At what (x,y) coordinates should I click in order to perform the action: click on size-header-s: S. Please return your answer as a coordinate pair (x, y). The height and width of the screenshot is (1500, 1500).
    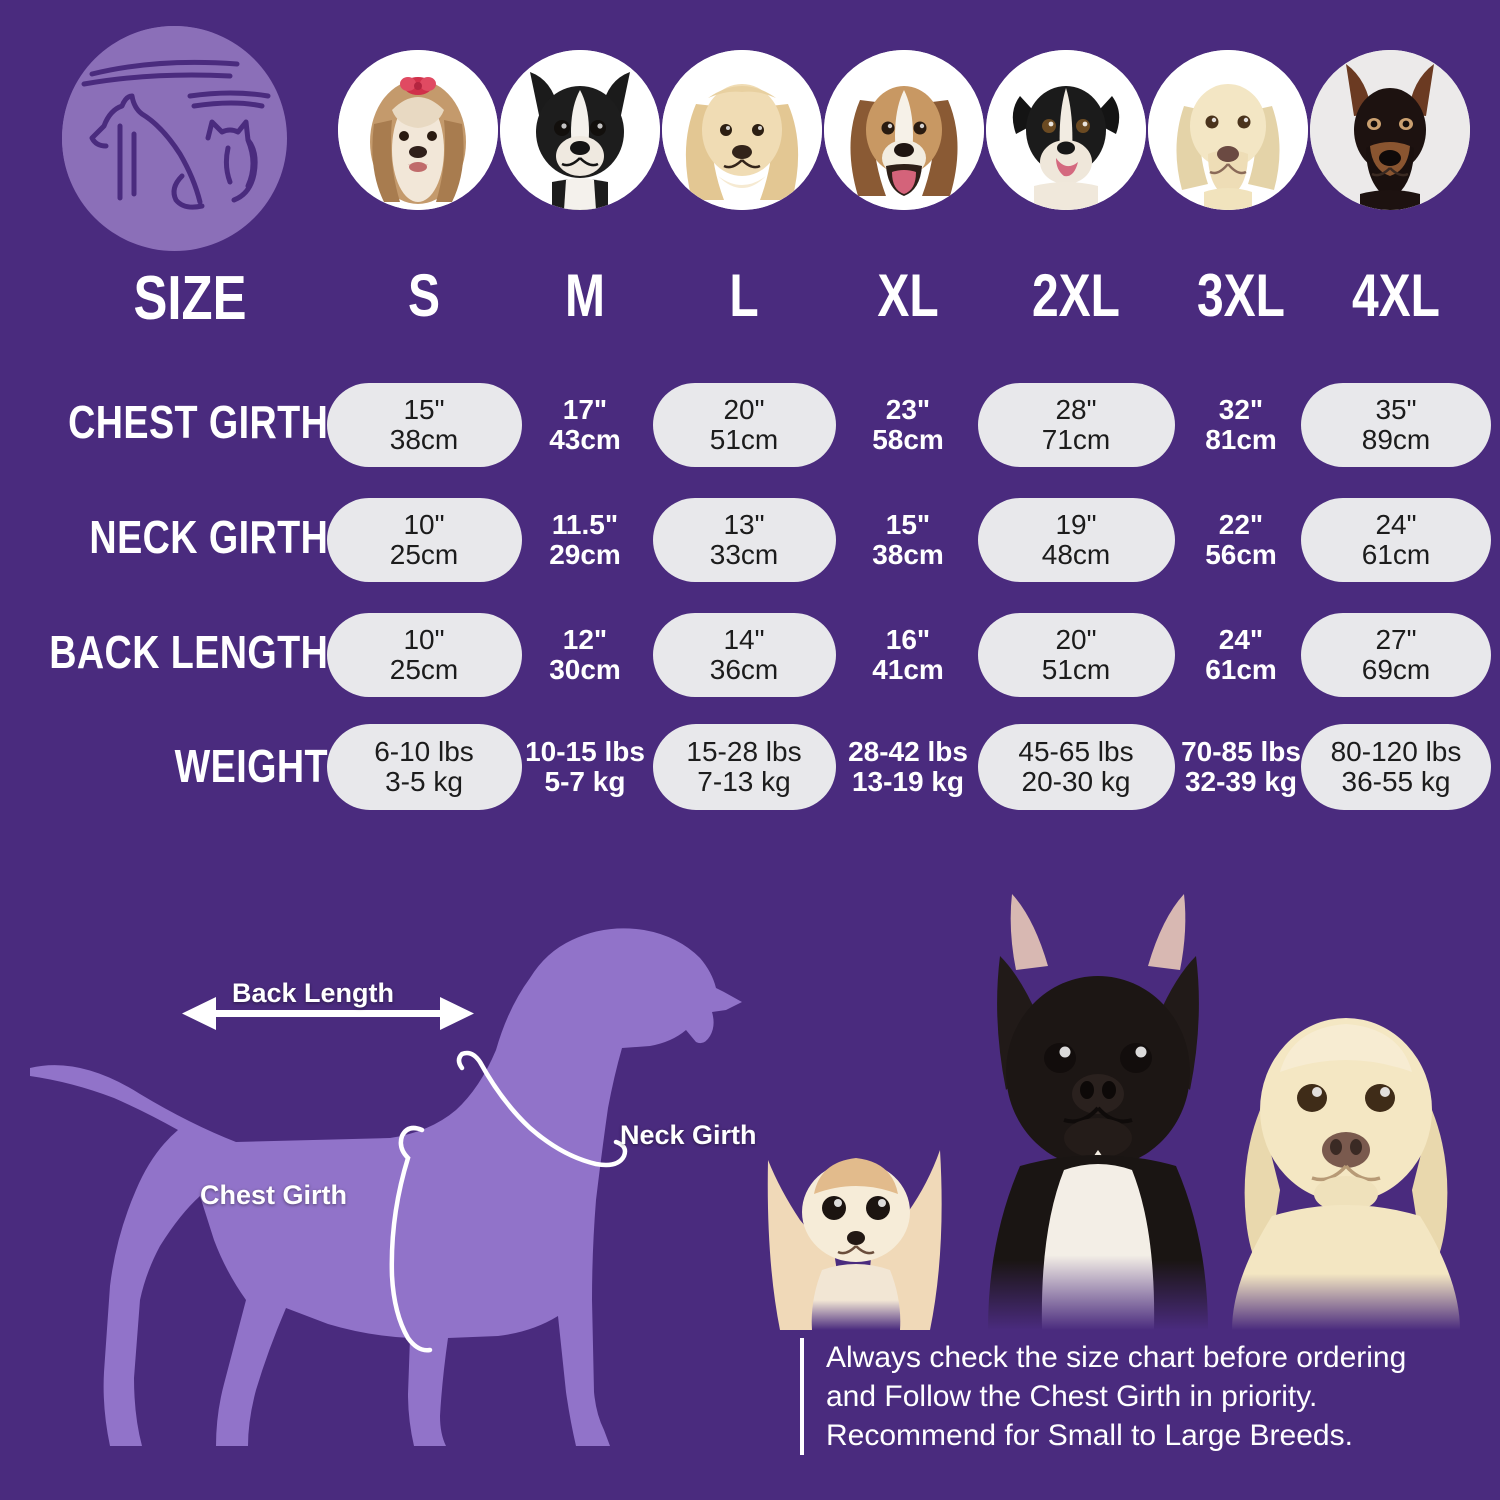
    Looking at the image, I should click on (424, 295).